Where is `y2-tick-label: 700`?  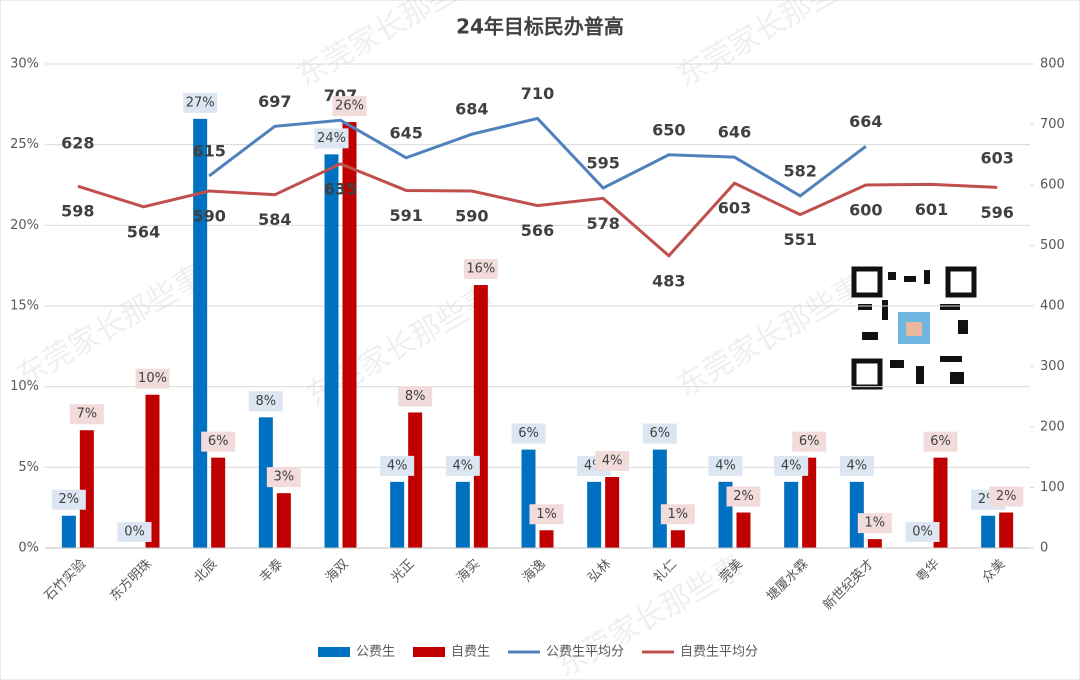 y2-tick-label: 700 is located at coordinates (1052, 124).